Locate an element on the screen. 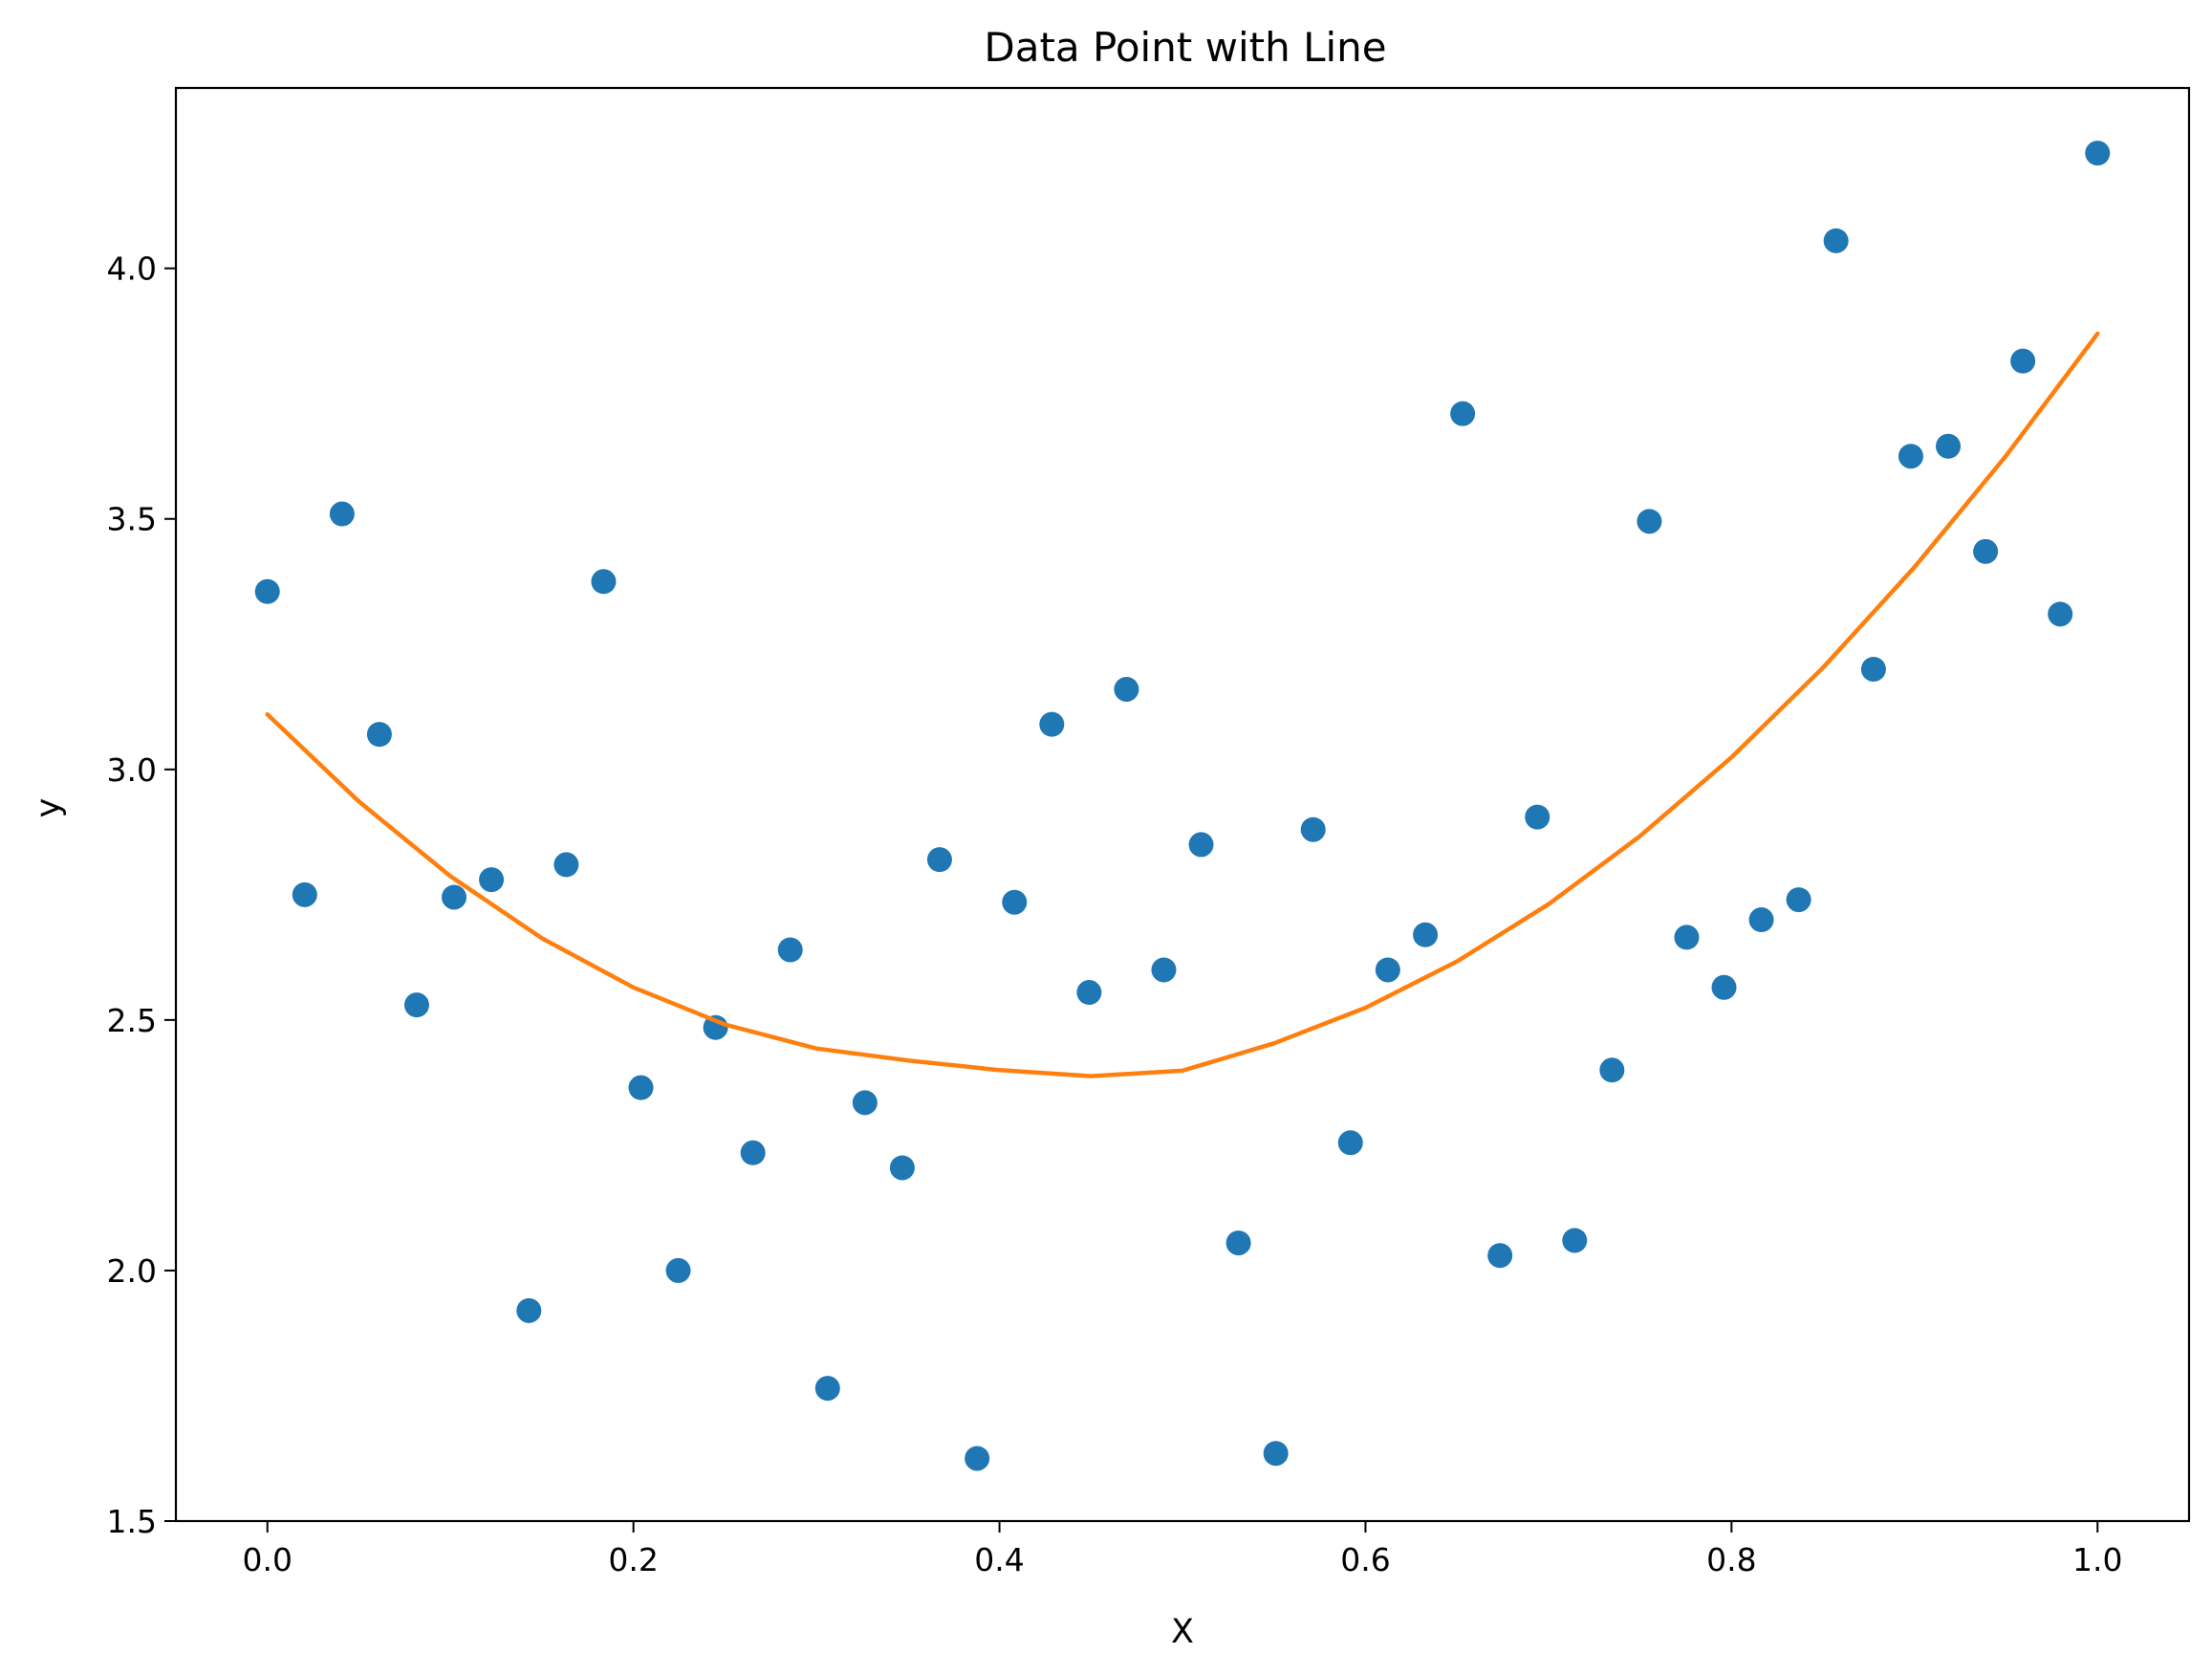  y-tick-label: 1.5 is located at coordinates (132, 1521).